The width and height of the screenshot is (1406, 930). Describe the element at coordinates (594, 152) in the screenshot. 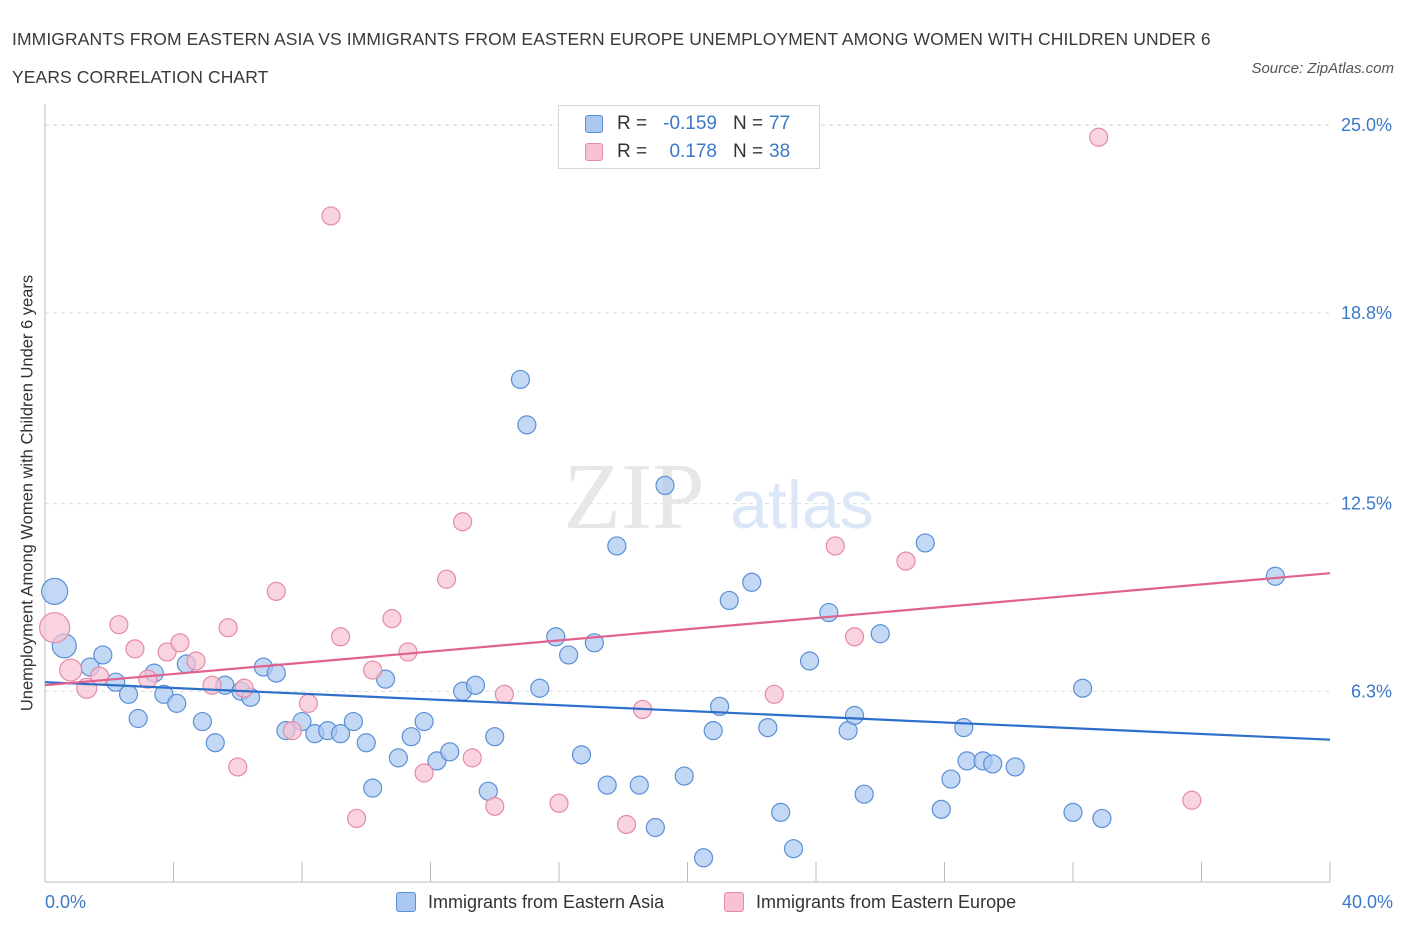

I see `legend-swatch-pink` at that location.